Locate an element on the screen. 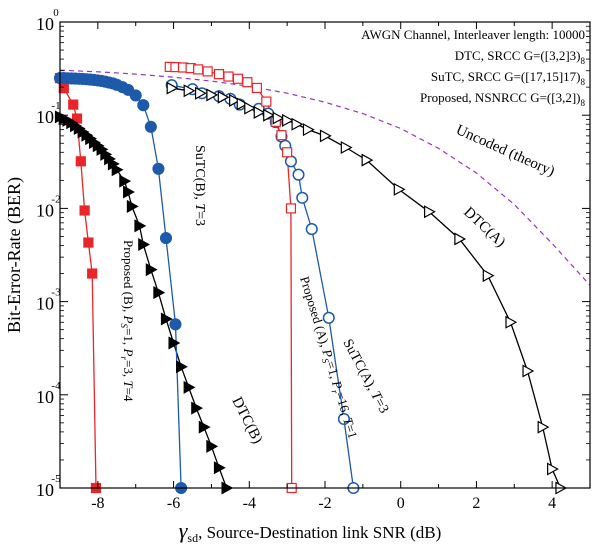 Image resolution: width=592 pixels, height=548 pixels. y-tick-exponent: 0 is located at coordinates (56, 13).